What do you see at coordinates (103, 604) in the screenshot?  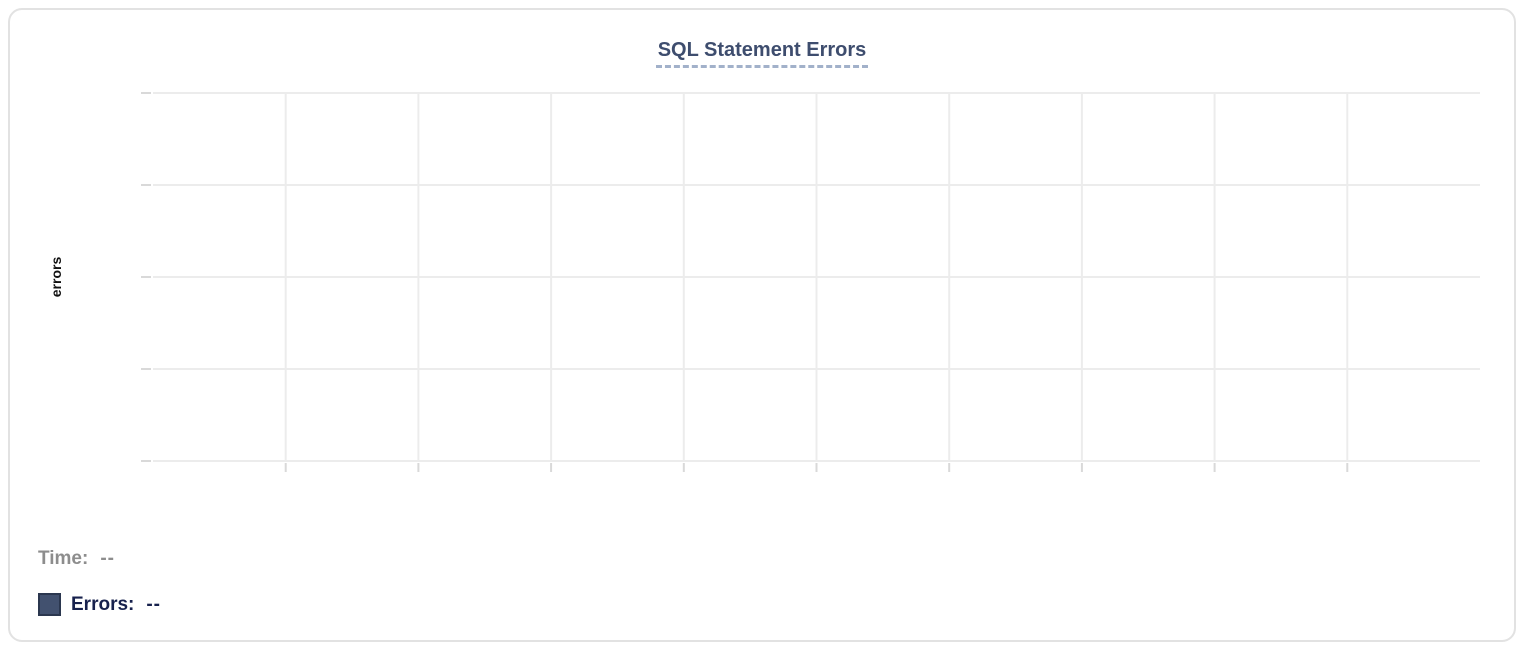 I see `legend-errors-label: Errors:` at bounding box center [103, 604].